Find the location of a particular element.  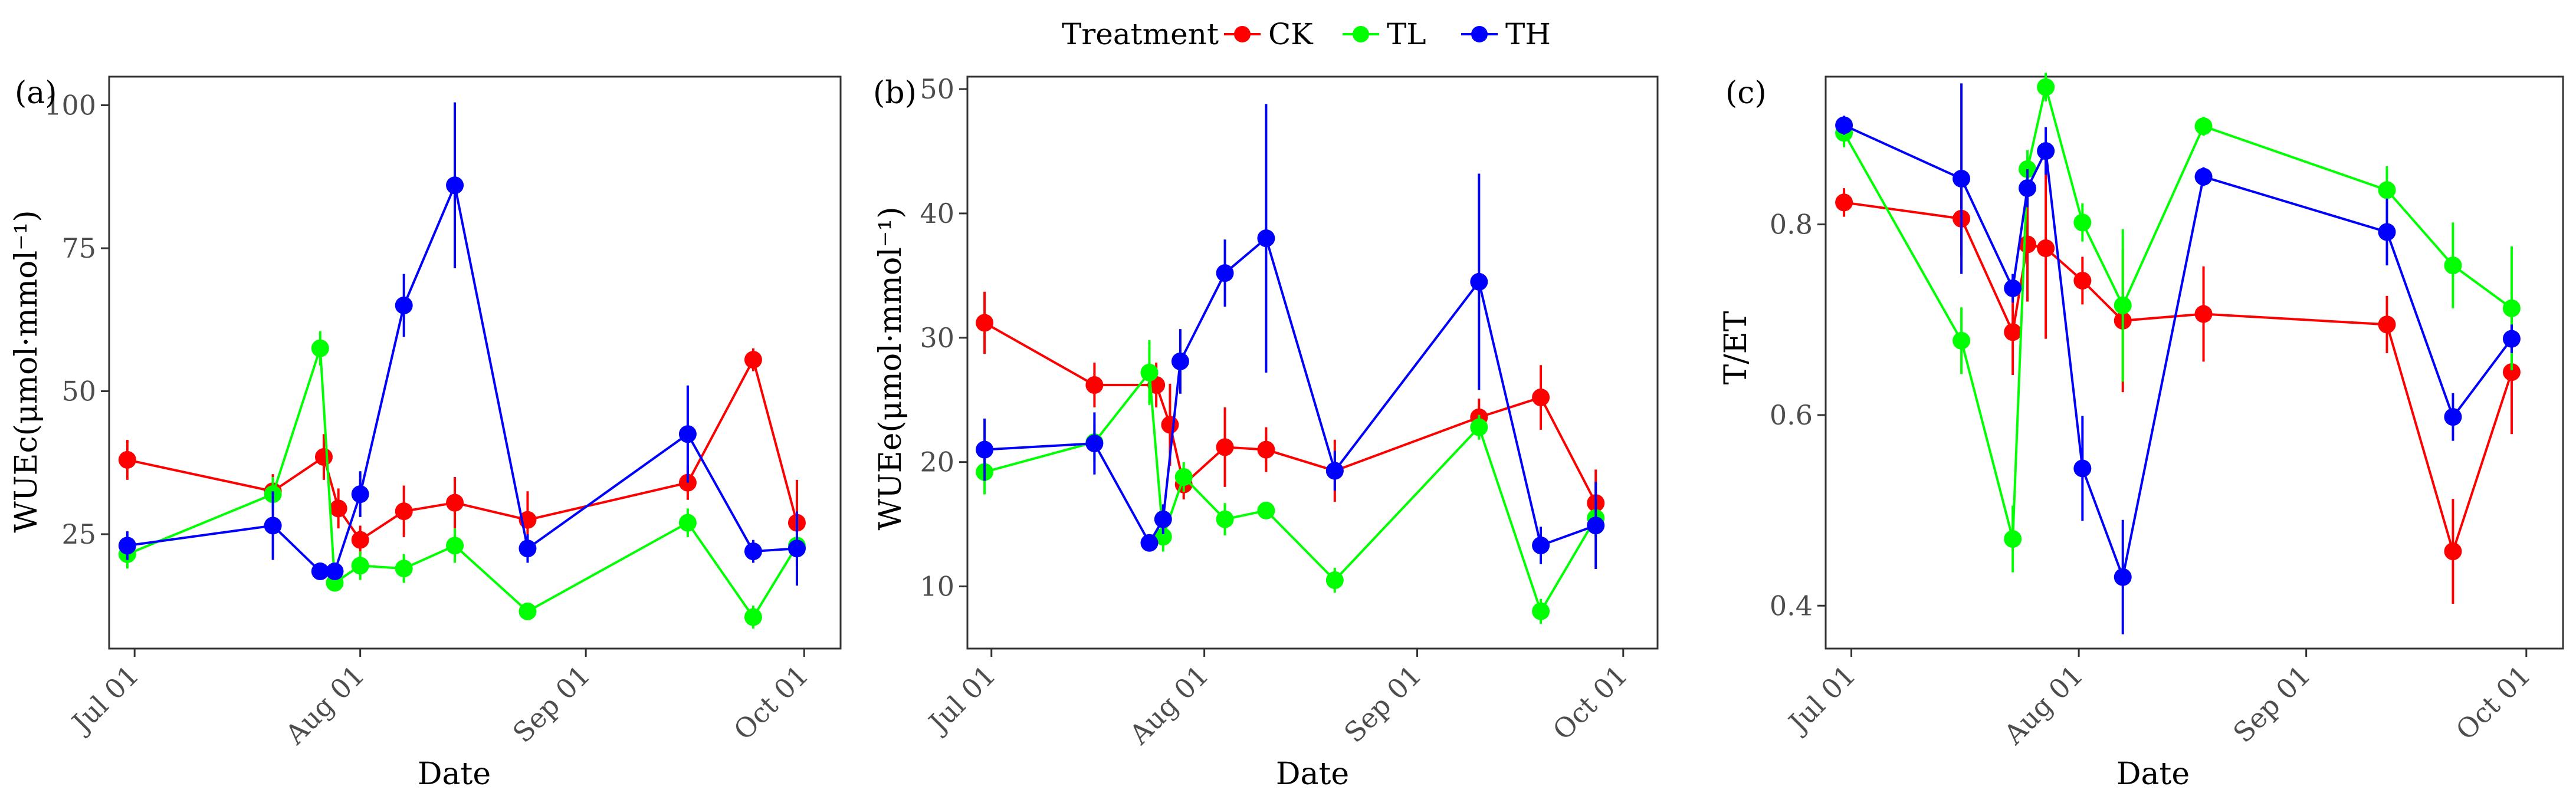

y-tick-label: 10 is located at coordinates (937, 587).